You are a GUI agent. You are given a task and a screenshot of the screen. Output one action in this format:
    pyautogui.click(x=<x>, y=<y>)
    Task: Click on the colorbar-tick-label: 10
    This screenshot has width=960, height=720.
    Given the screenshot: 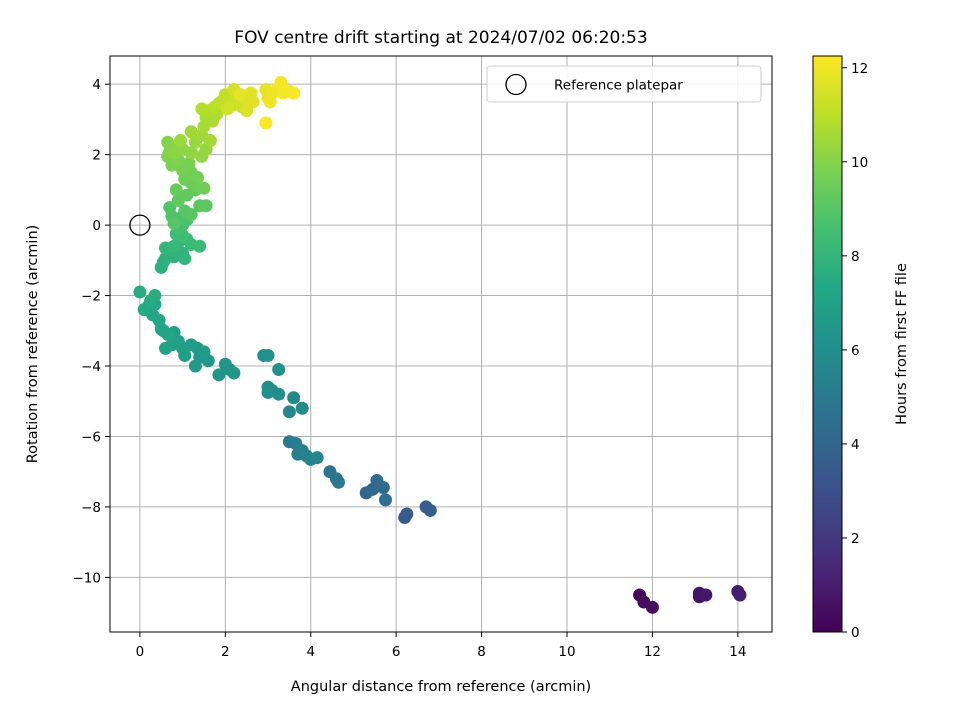 What is the action you would take?
    pyautogui.click(x=859, y=163)
    